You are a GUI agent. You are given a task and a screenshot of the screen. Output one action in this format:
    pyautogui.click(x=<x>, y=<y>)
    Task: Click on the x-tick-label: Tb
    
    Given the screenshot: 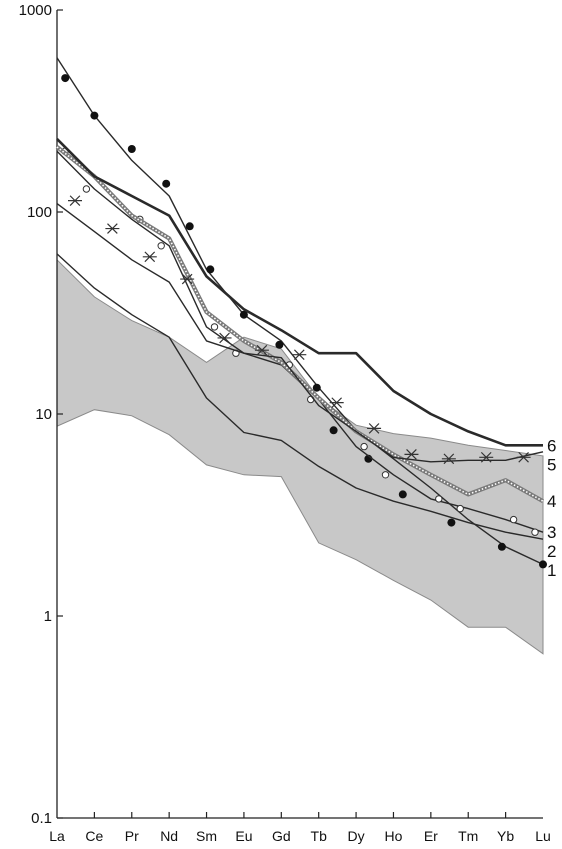 What is the action you would take?
    pyautogui.click(x=319, y=836)
    